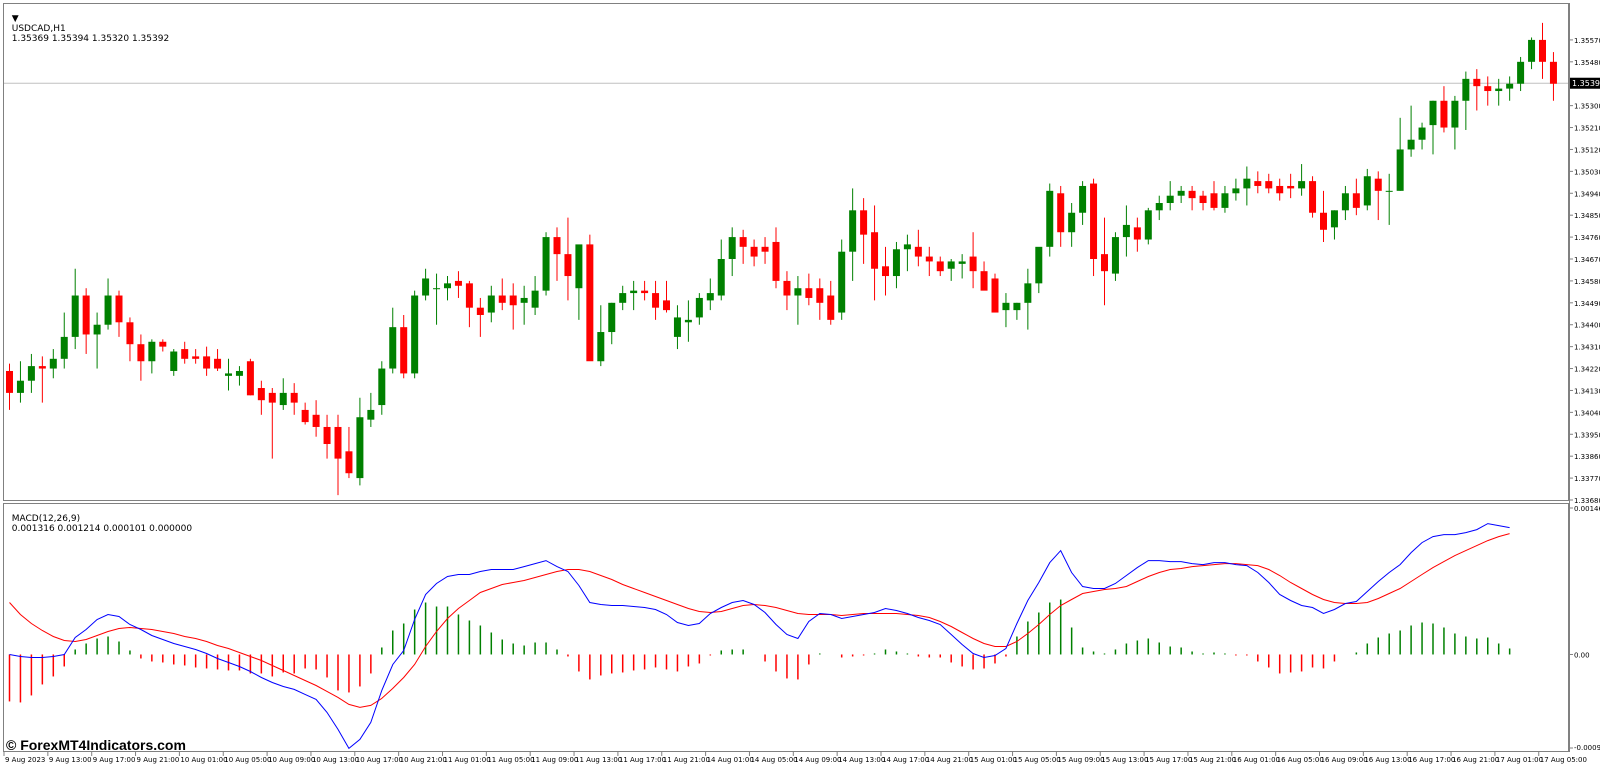 This screenshot has width=1600, height=765. Describe the element at coordinates (203, 760) in the screenshot. I see `time-tick-label: 10 Aug 01:00` at that location.